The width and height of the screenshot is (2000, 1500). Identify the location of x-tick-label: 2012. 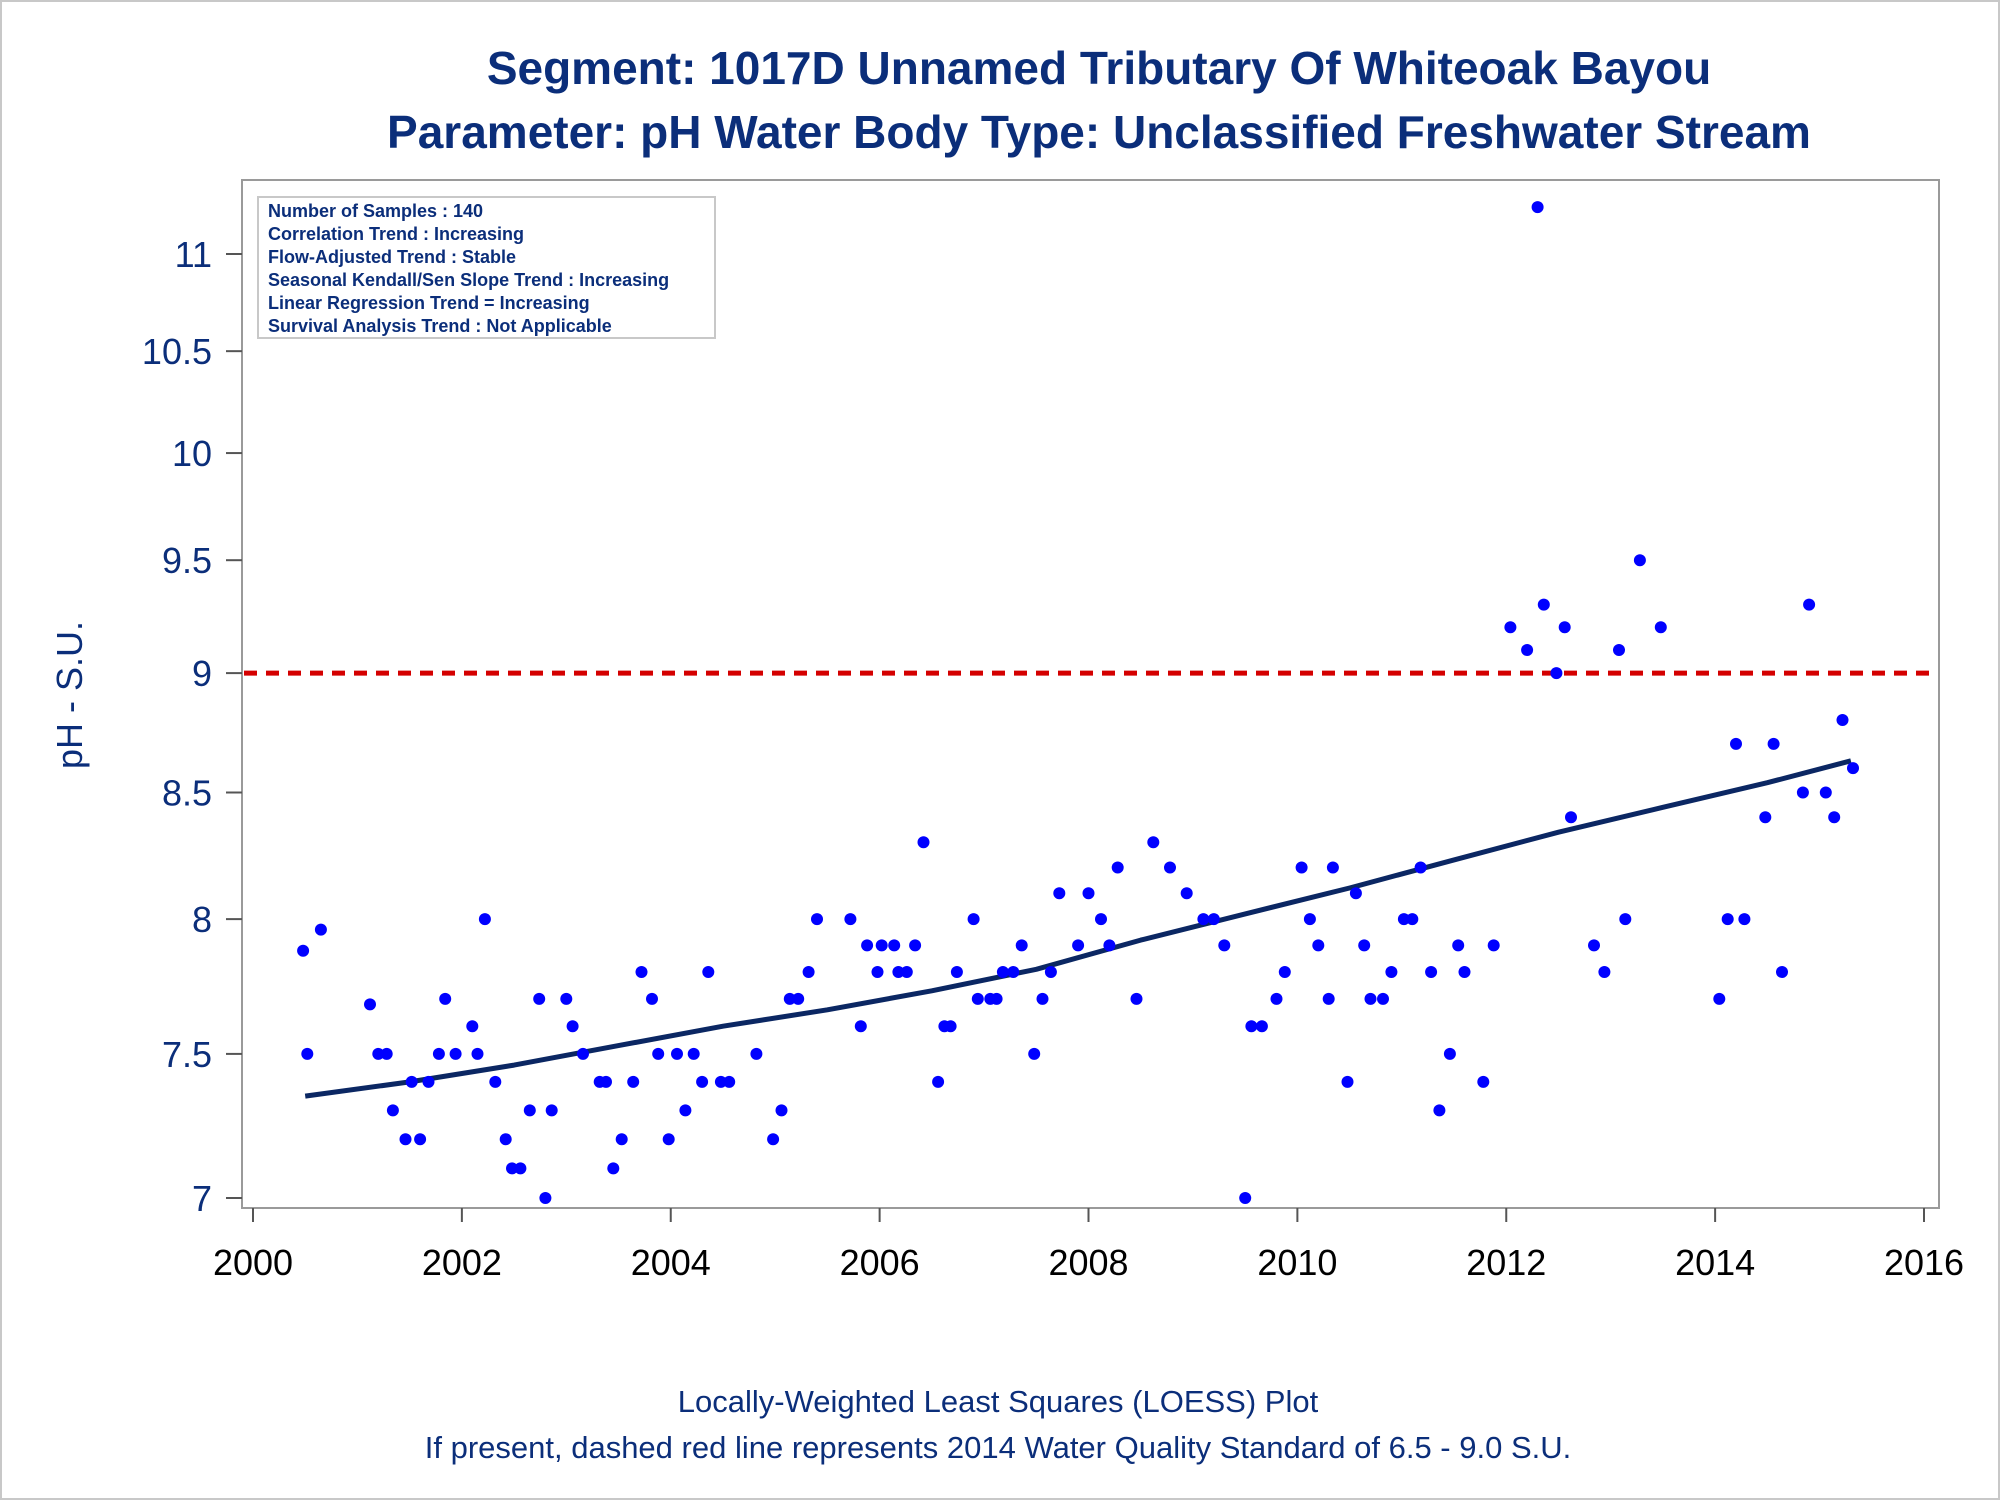
(1506, 1262).